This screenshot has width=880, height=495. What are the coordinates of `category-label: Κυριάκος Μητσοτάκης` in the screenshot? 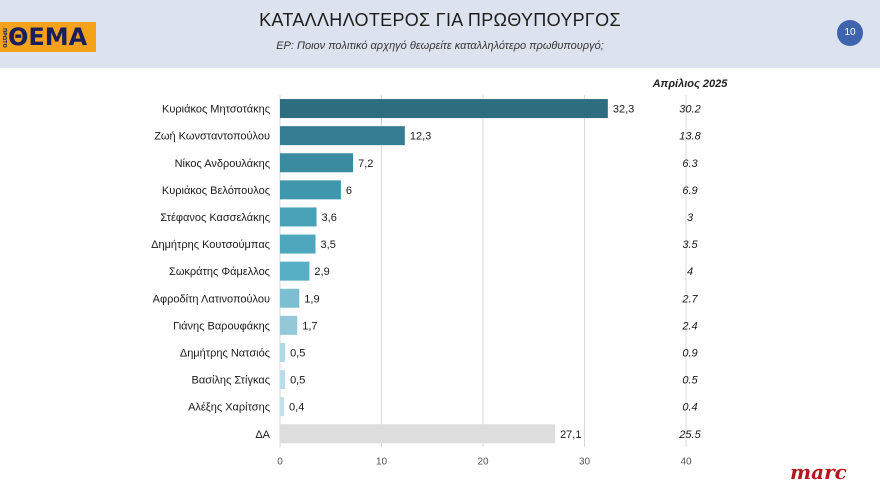 It's located at (216, 110).